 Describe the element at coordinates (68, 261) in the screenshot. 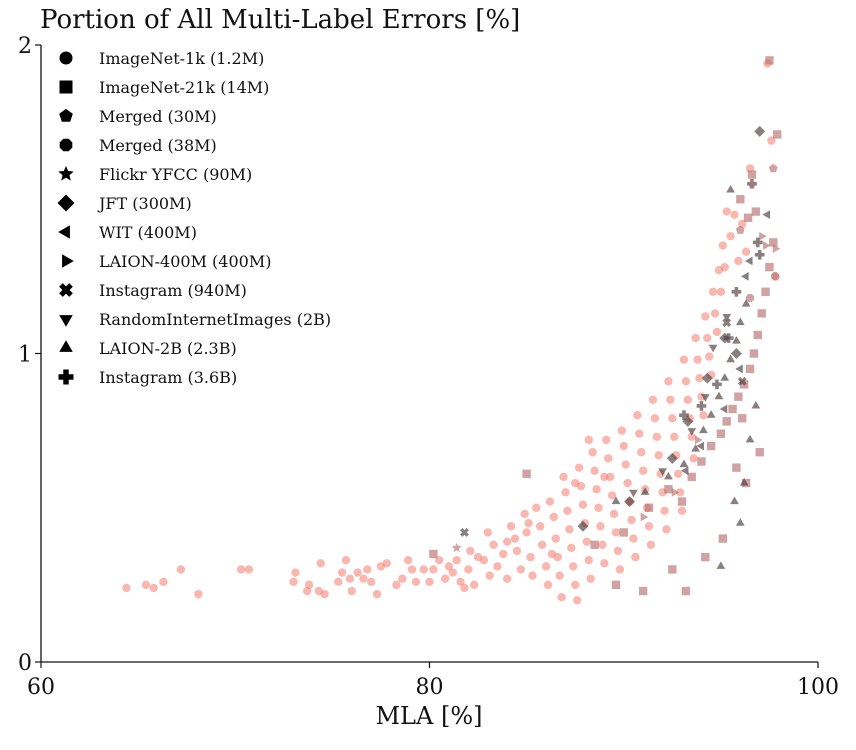

I see `legend-marker-triangle-right` at that location.